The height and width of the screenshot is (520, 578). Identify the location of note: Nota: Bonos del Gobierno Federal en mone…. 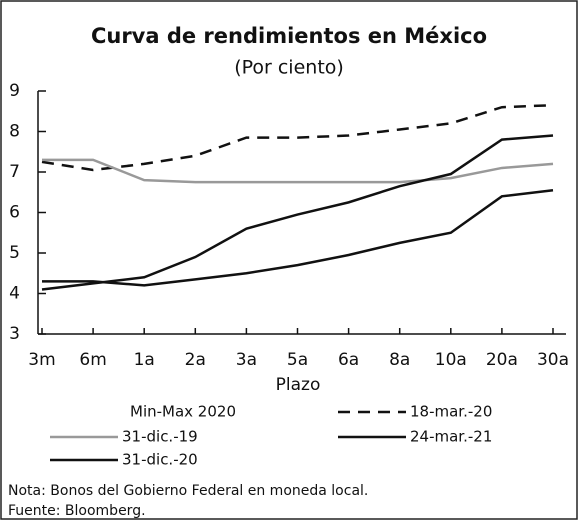
(188, 491).